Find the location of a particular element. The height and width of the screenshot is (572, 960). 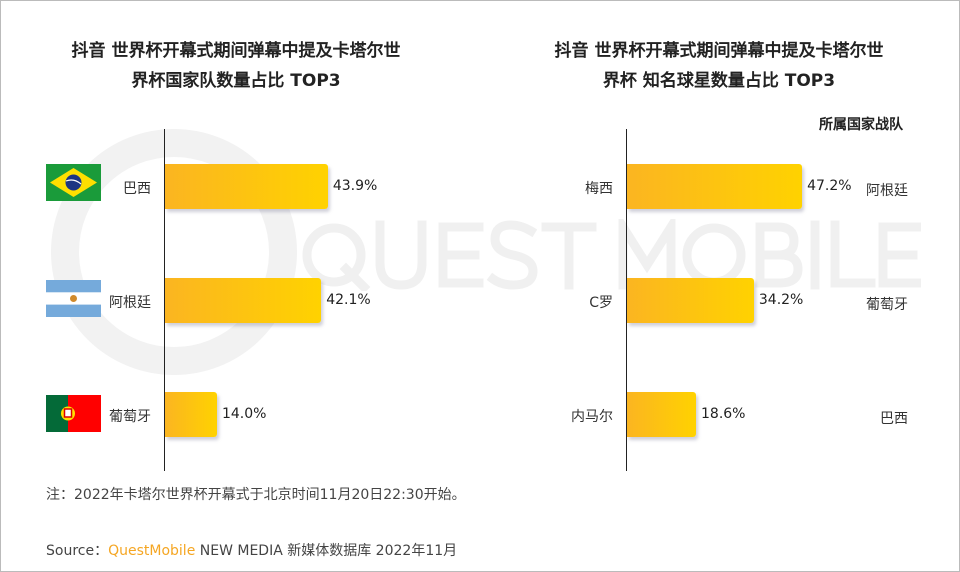

bar-梅西 is located at coordinates (715, 186).